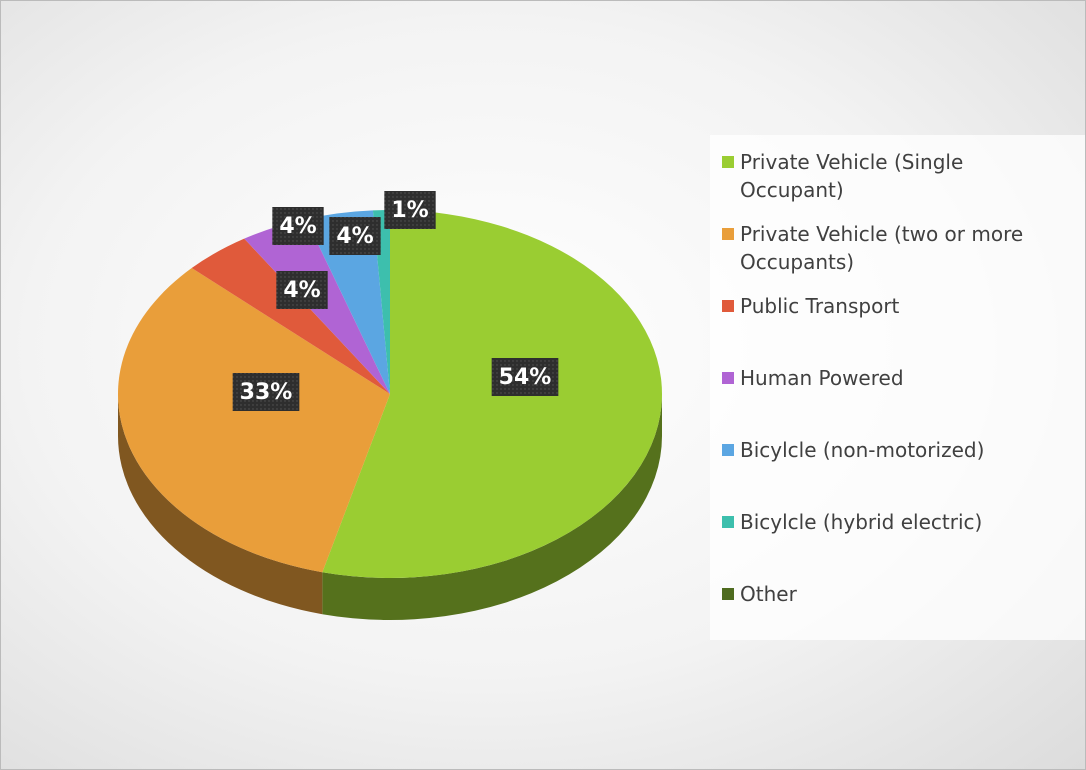 This screenshot has width=1086, height=770. Describe the element at coordinates (897, 328) in the screenshot. I see `legend-entry: Public Transport` at that location.